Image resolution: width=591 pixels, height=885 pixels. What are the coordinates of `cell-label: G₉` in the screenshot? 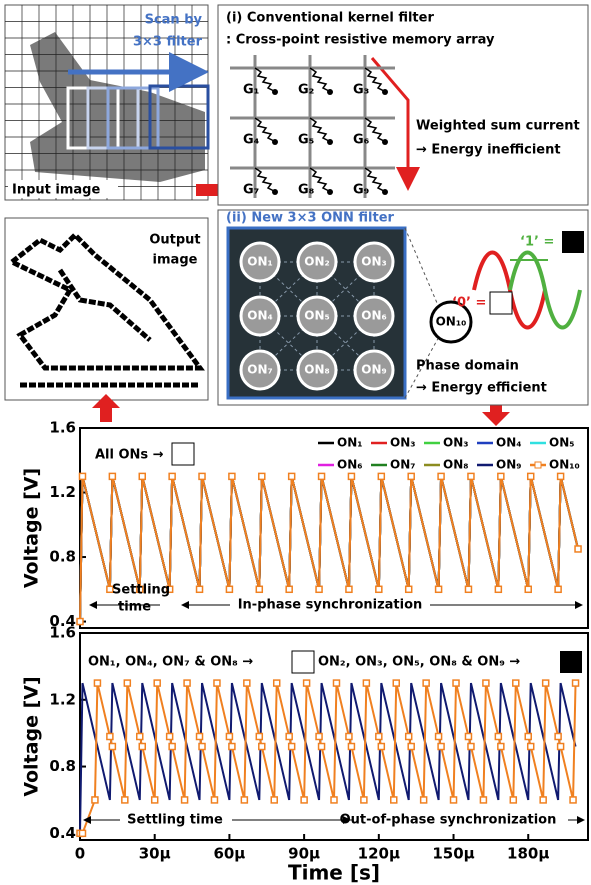 It's located at (361, 190).